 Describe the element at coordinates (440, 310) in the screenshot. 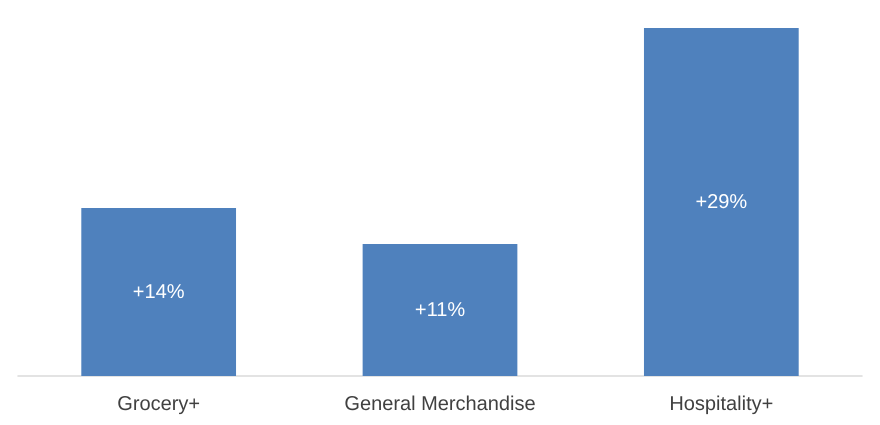

I see `data-label: +11%` at that location.